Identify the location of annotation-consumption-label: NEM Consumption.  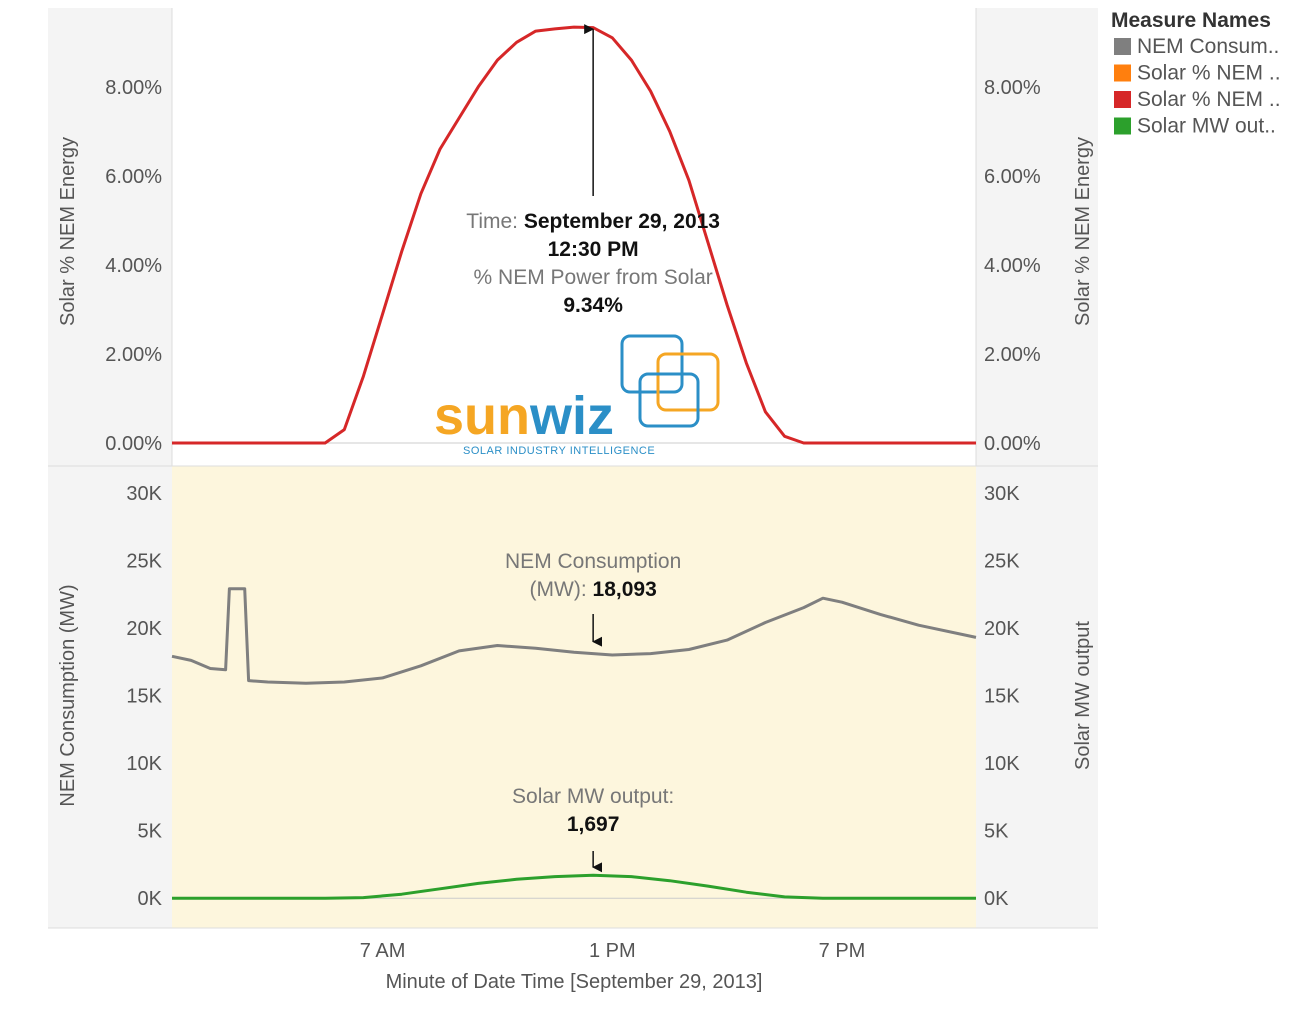
(593, 561).